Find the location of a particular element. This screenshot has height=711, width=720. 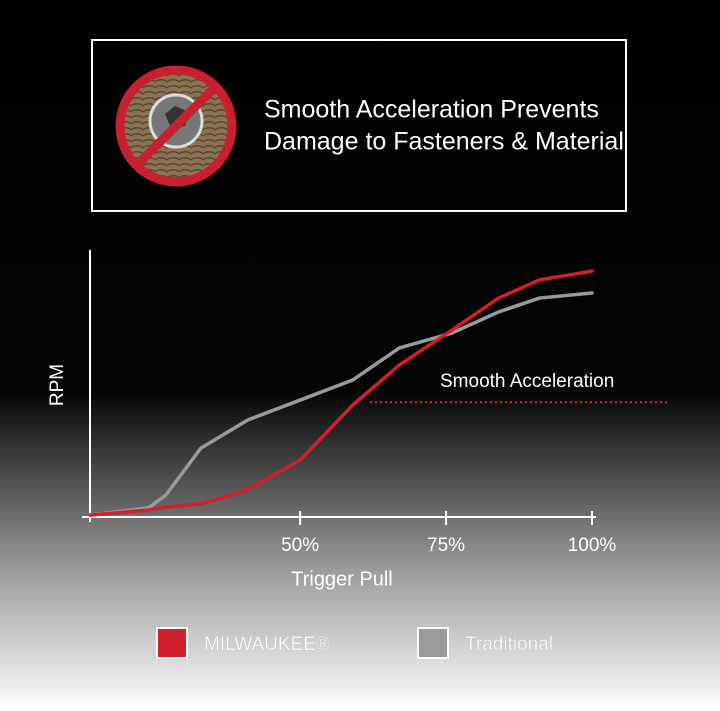

x-axis-label: Trigger Pull is located at coordinates (342, 579).